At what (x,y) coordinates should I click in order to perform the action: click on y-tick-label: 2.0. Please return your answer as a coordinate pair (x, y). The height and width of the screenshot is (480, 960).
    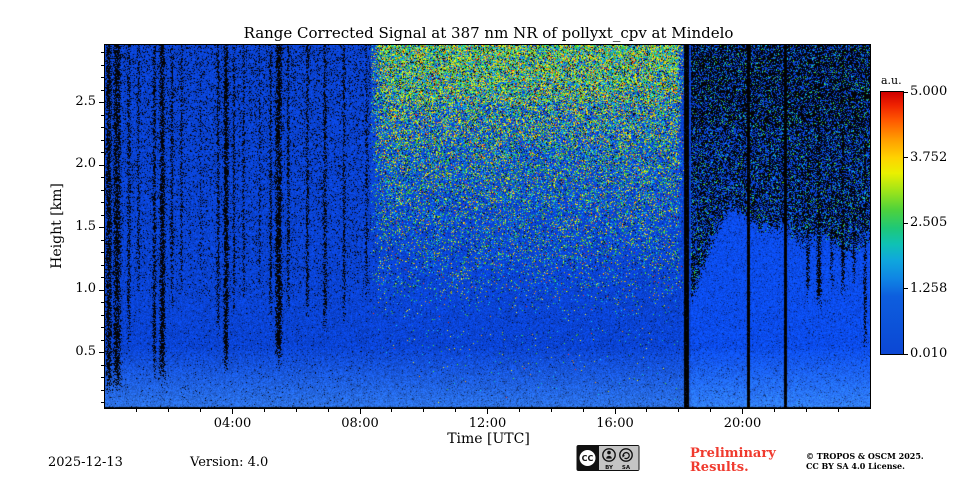
    Looking at the image, I should click on (85, 164).